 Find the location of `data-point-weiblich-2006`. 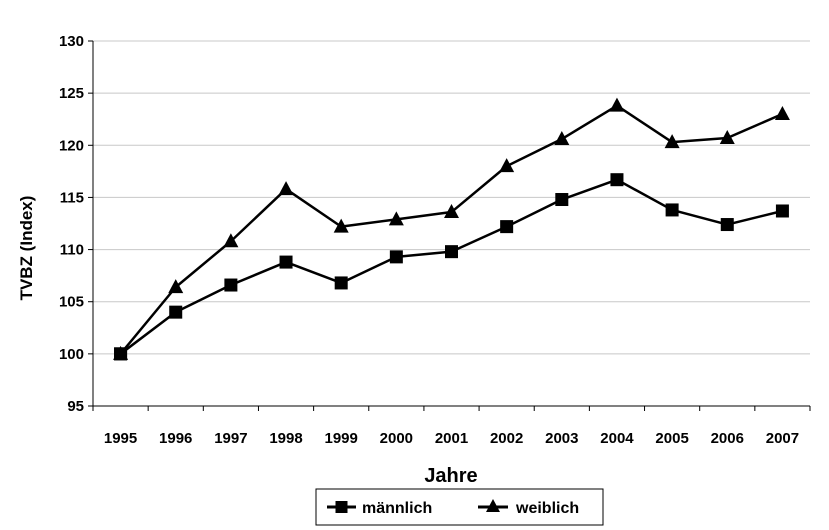

data-point-weiblich-2006 is located at coordinates (727, 136).